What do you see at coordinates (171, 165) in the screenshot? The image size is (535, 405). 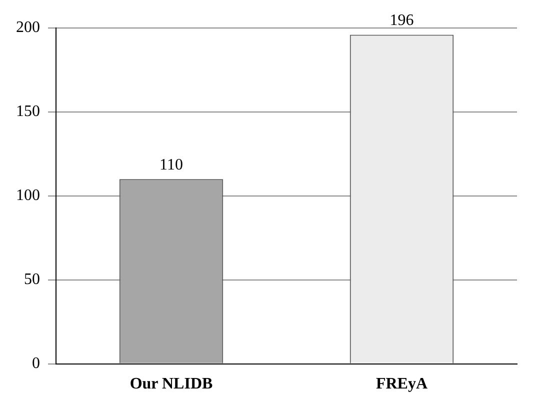 I see `data-label: 110` at bounding box center [171, 165].